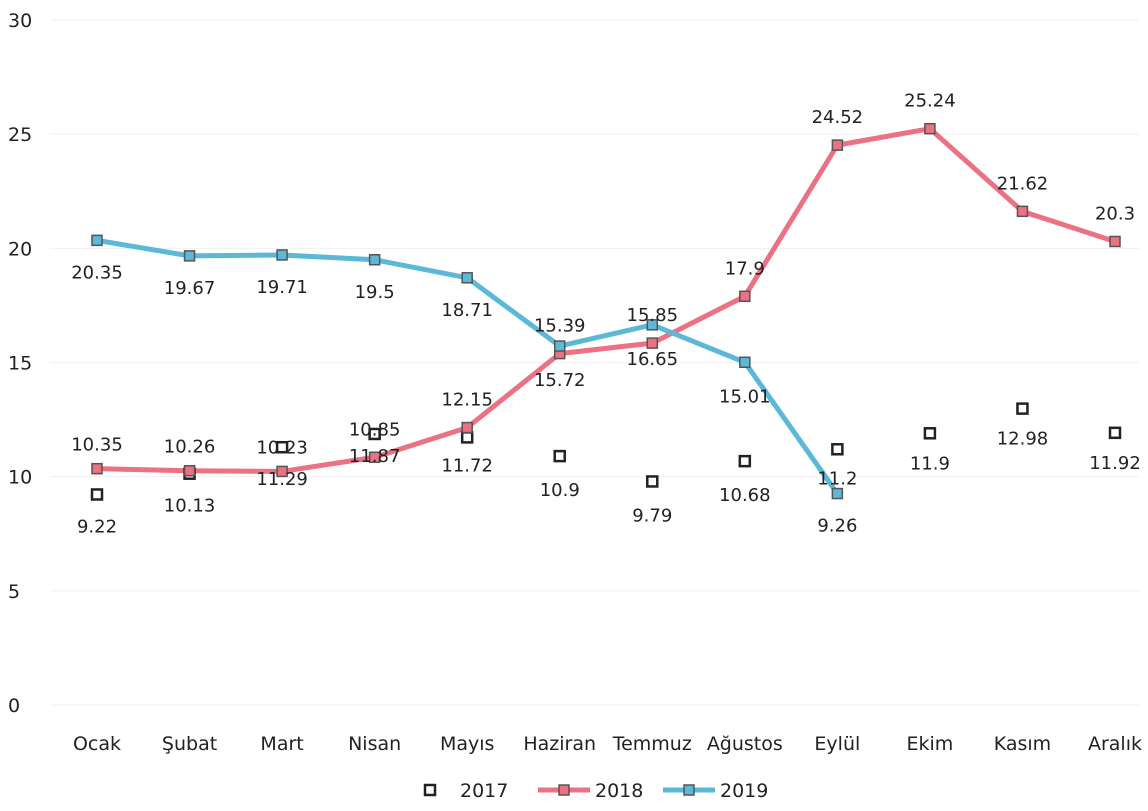  What do you see at coordinates (282, 479) in the screenshot?
I see `data-label-2017: 11.29` at bounding box center [282, 479].